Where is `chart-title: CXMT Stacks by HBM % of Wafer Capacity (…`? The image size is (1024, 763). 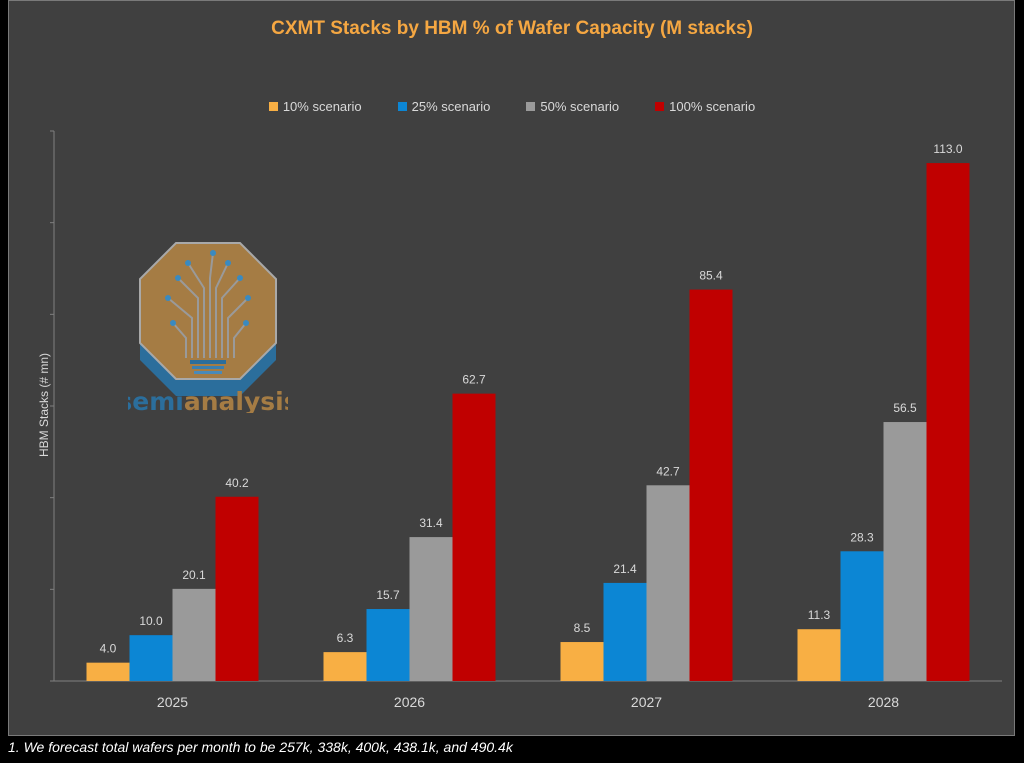
chart-title: CXMT Stacks by HBM % of Wafer Capacity (… is located at coordinates (512, 28).